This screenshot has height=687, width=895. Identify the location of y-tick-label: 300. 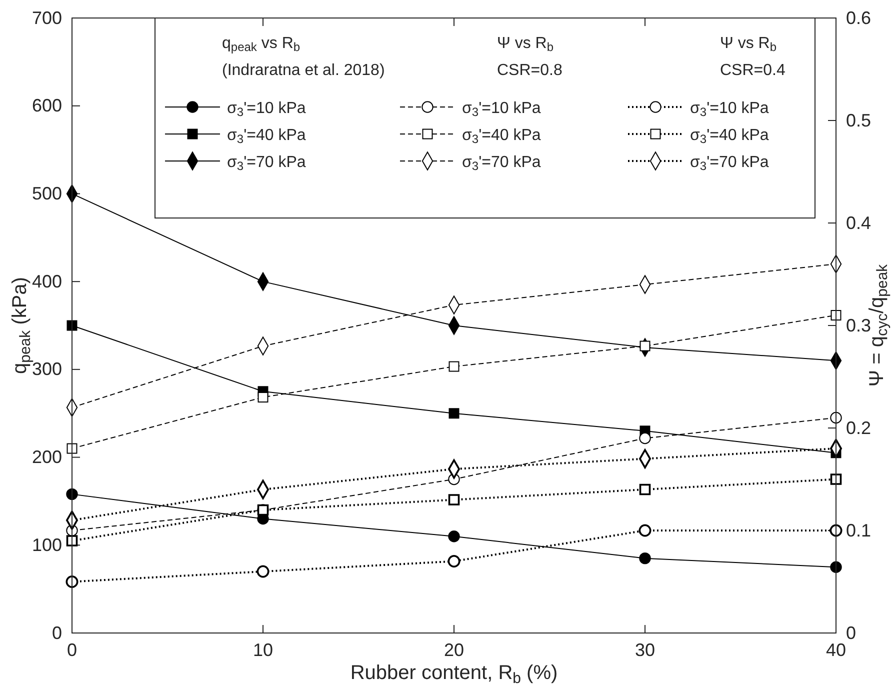
(47, 369).